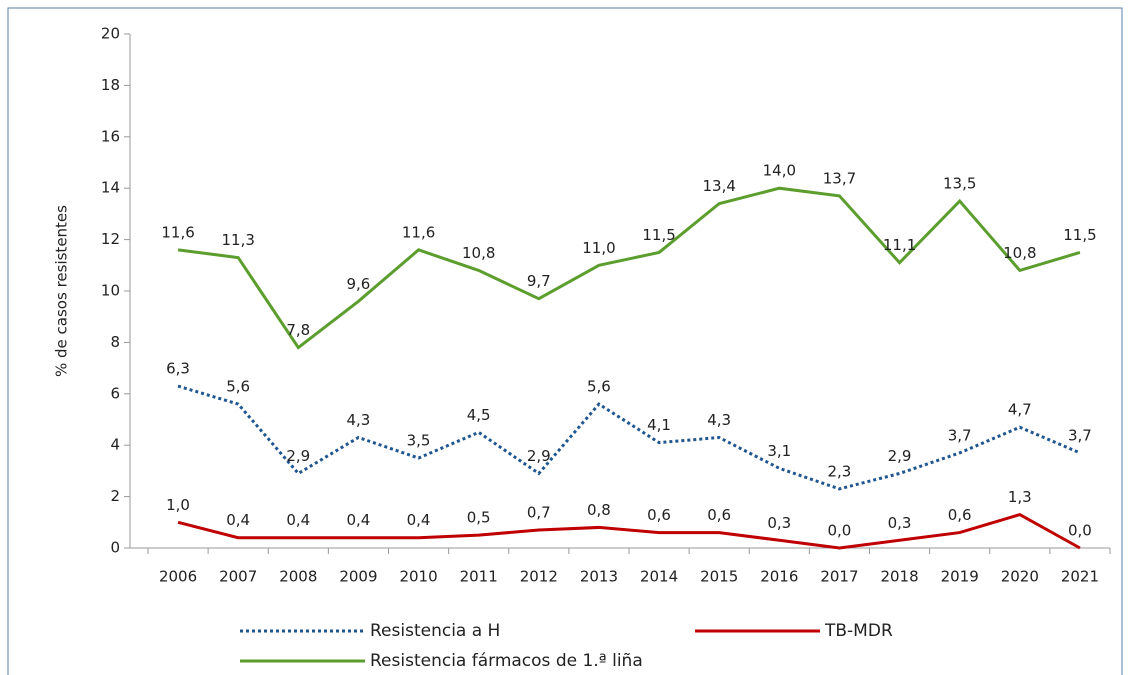 This screenshot has width=1131, height=675. Describe the element at coordinates (178, 505) in the screenshot. I see `data-label: 1,0` at that location.